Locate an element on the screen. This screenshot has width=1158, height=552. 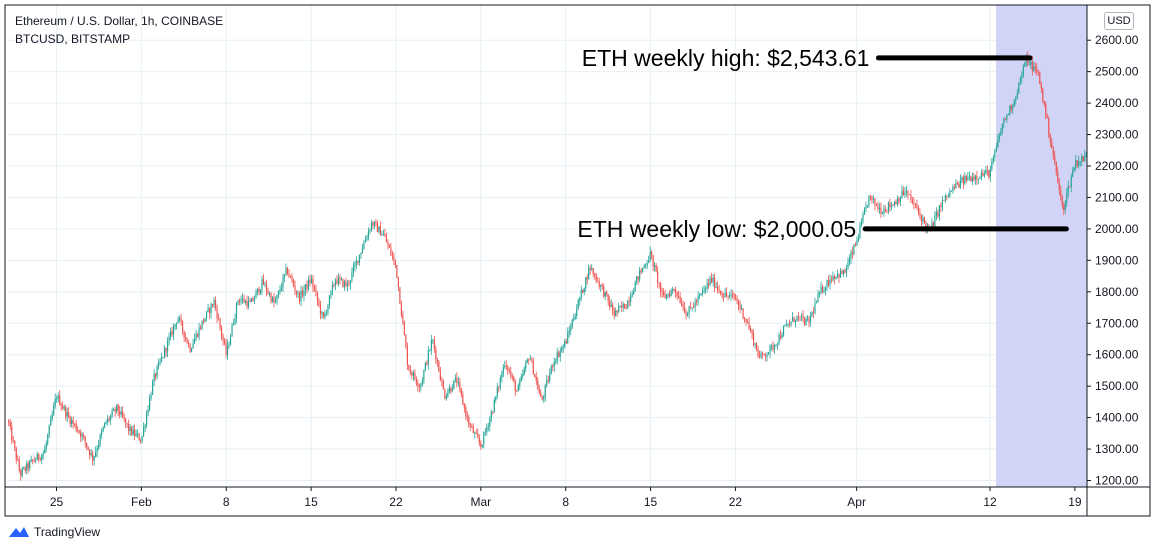
time-tick-label: 25 is located at coordinates (57, 502).